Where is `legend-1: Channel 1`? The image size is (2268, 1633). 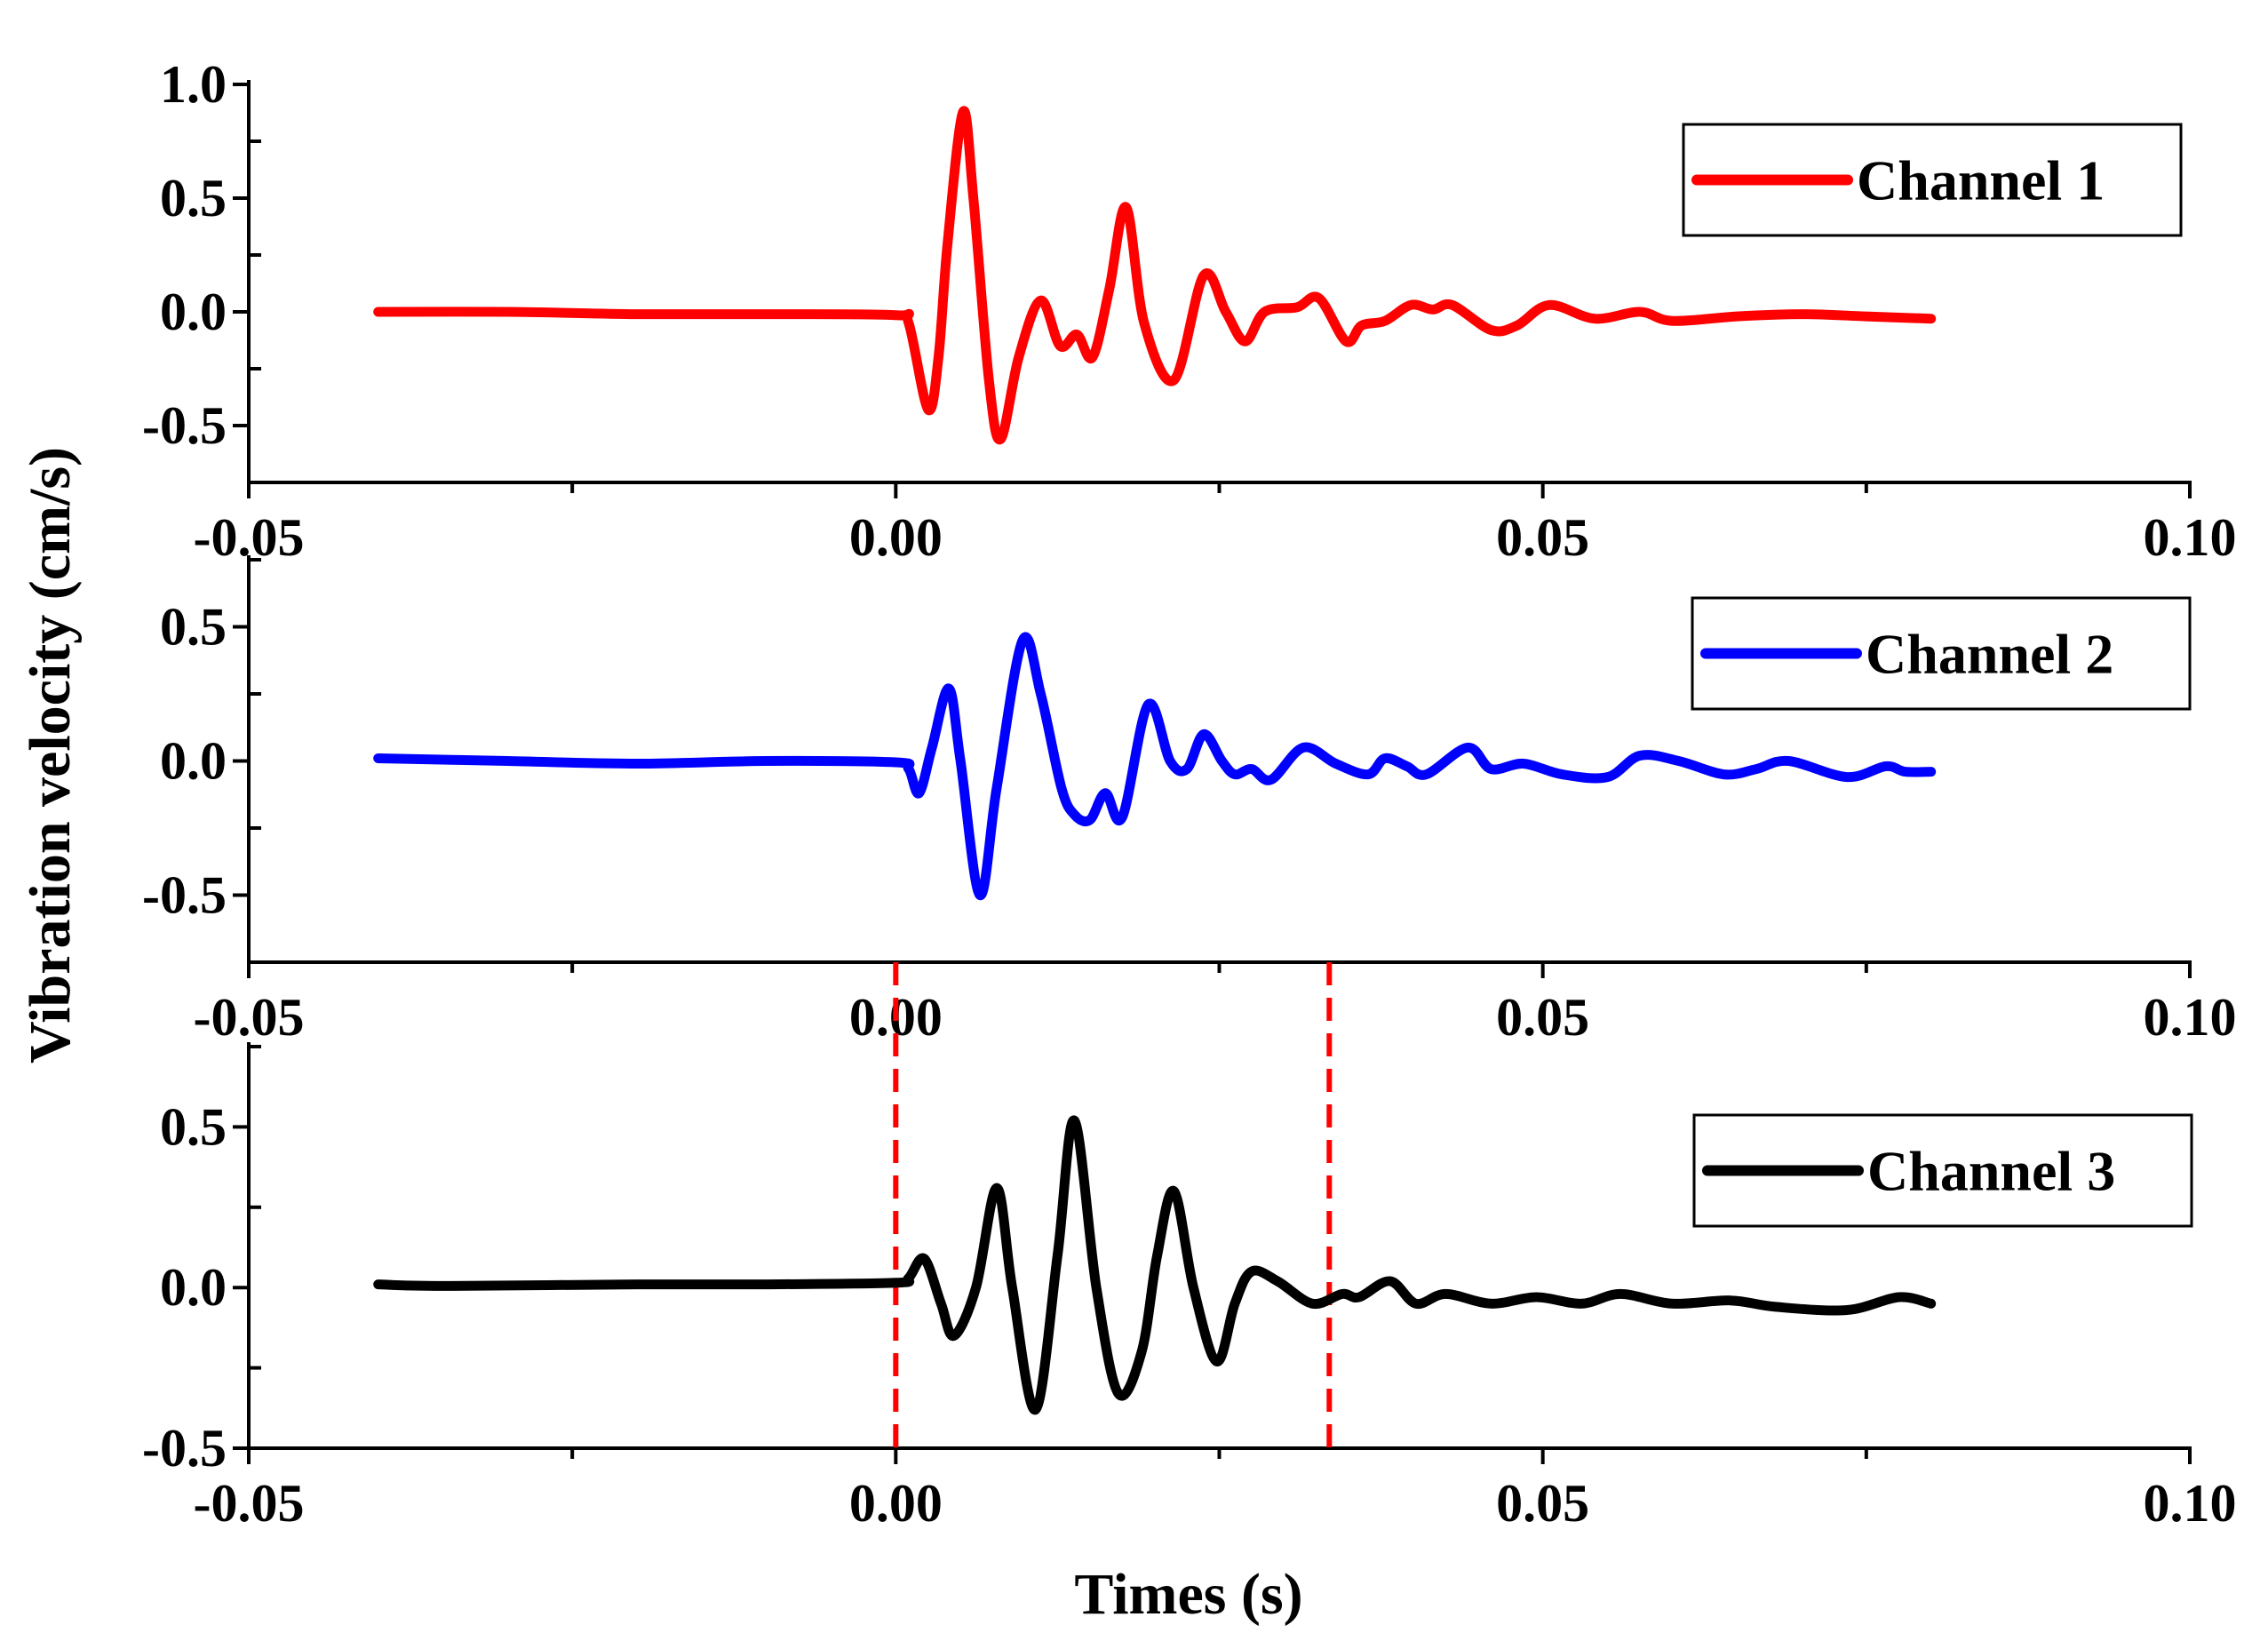 legend-1: Channel 1 is located at coordinates (1932, 180).